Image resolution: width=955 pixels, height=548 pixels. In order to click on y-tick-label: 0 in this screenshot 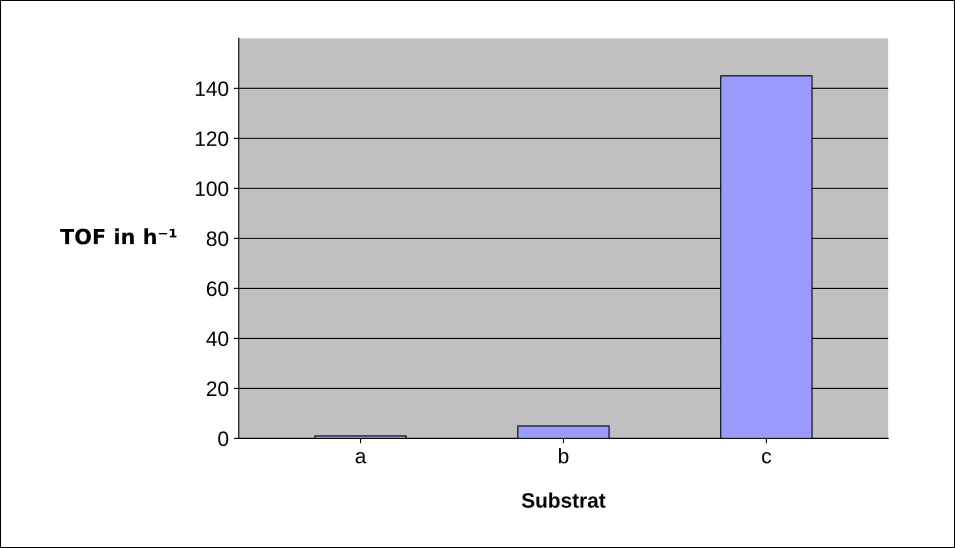, I will do `click(223, 438)`.